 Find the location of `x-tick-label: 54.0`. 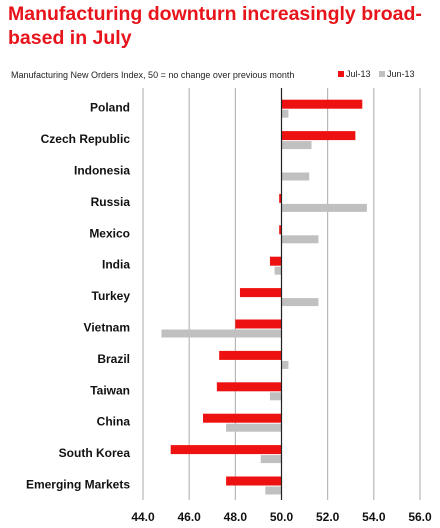

x-tick-label: 54.0 is located at coordinates (374, 517).